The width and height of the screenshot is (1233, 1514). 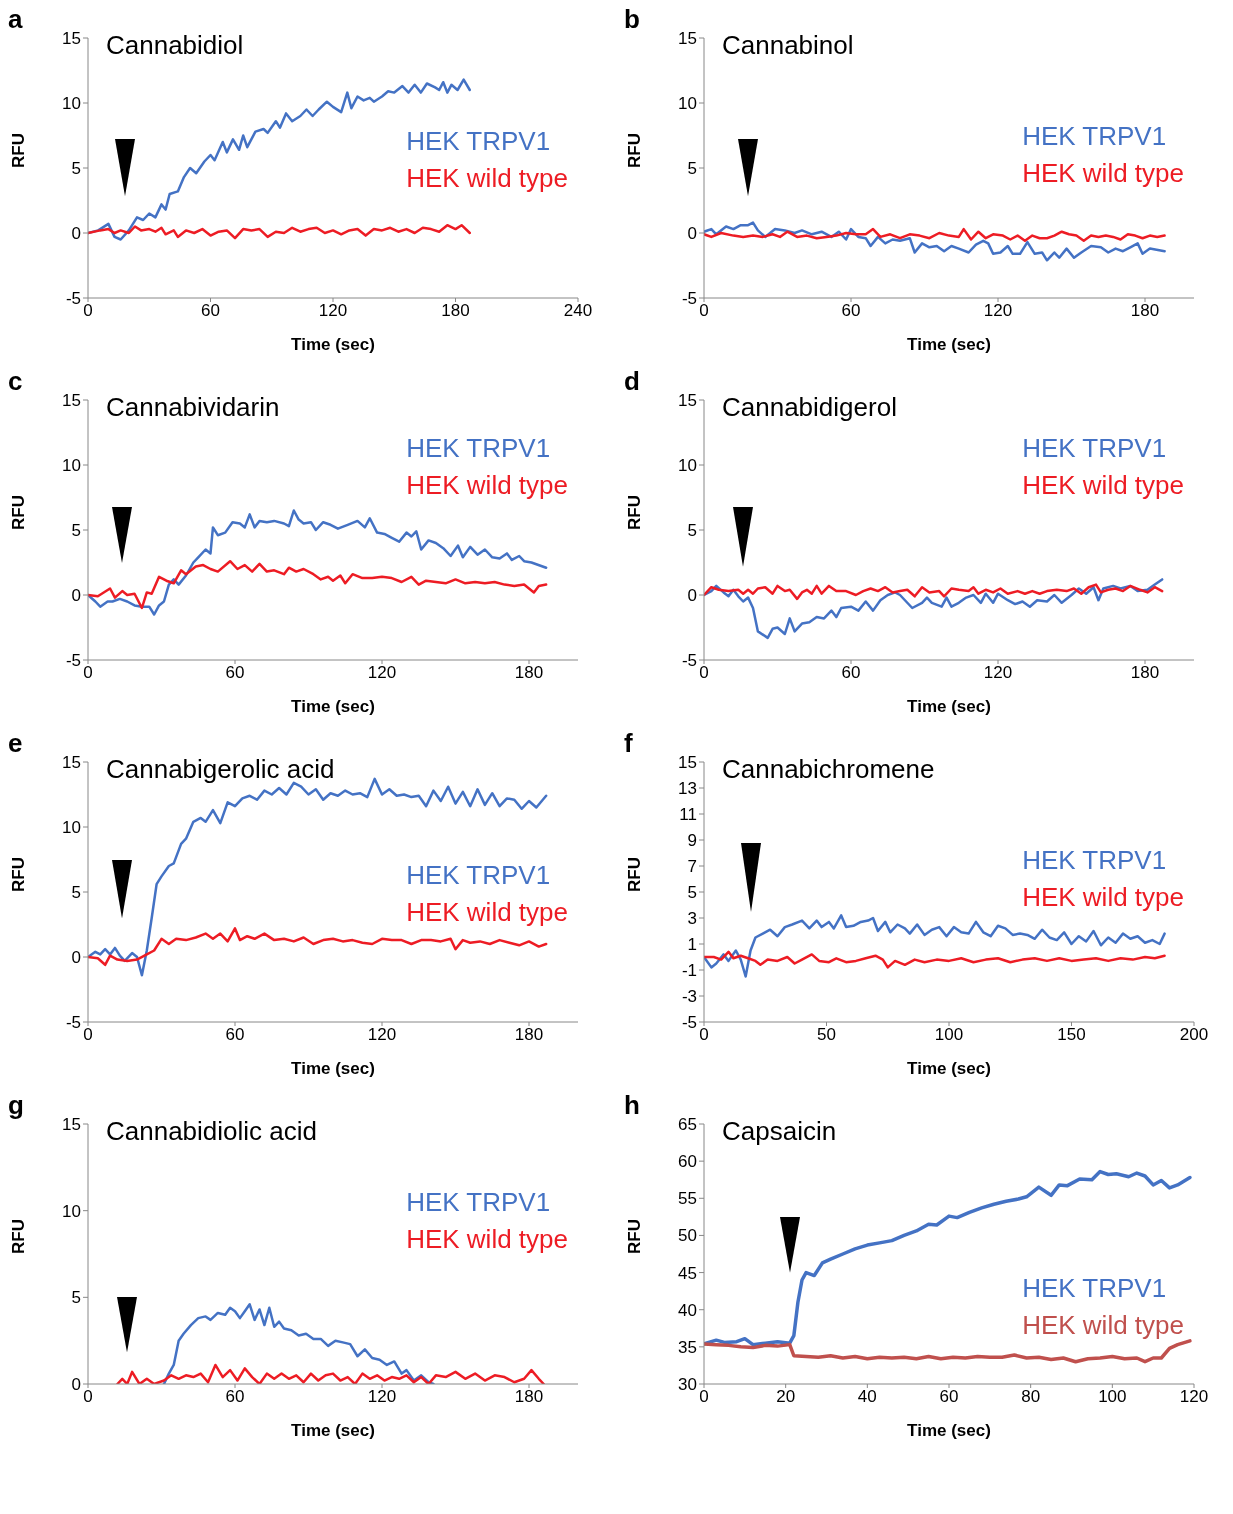 What do you see at coordinates (479, 141) in the screenshot?
I see `series-label: HEK TRPV1` at bounding box center [479, 141].